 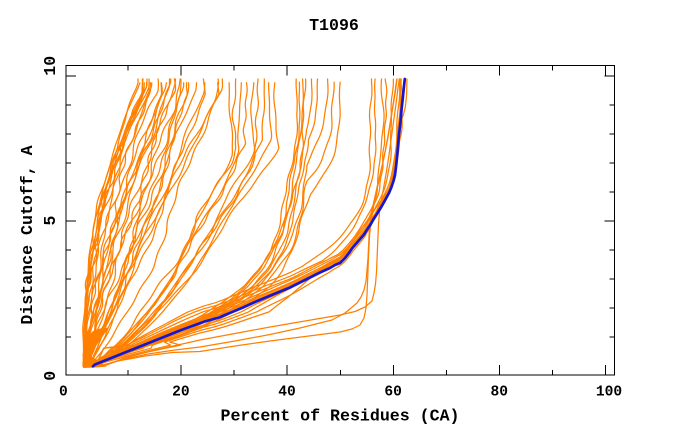 I want to click on svg-text: Distance Cutoff, A, so click(x=27, y=234).